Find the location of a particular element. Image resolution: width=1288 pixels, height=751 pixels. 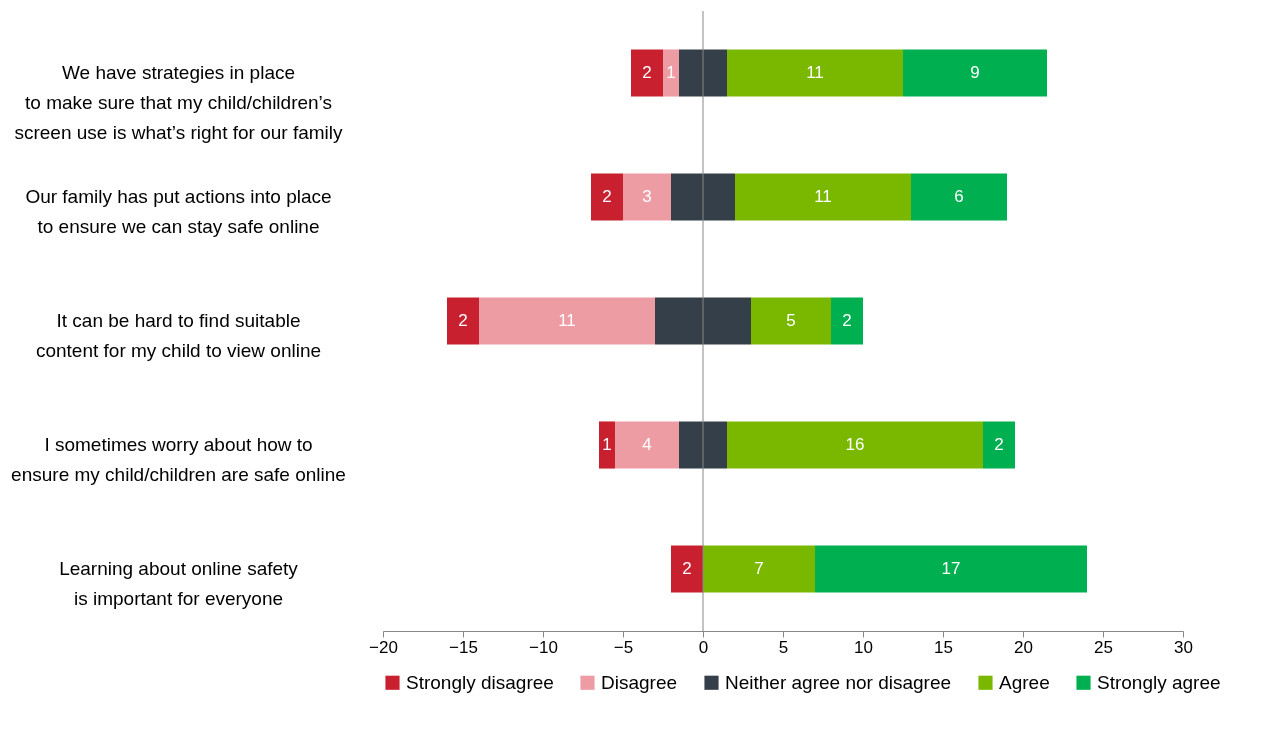

y-tick-label: Our family has put actions into place to ensure we can stay safe online is located at coordinates (178, 211).